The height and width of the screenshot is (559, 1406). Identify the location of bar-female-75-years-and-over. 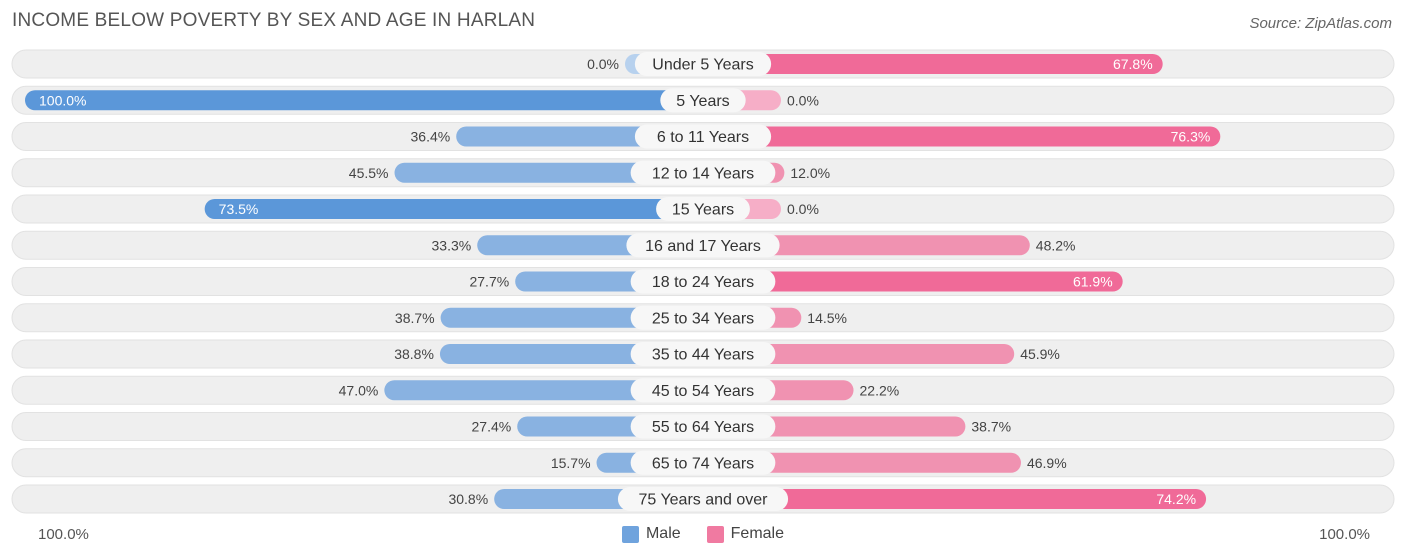
(955, 499).